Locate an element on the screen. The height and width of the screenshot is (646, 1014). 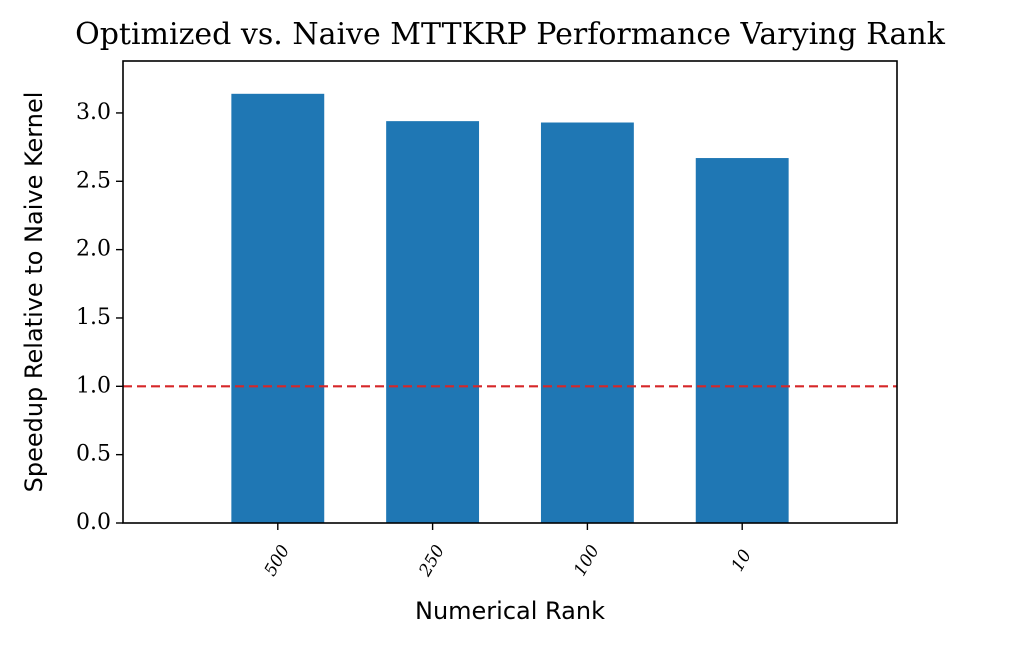
x-tick-label: 500 is located at coordinates (278, 561).